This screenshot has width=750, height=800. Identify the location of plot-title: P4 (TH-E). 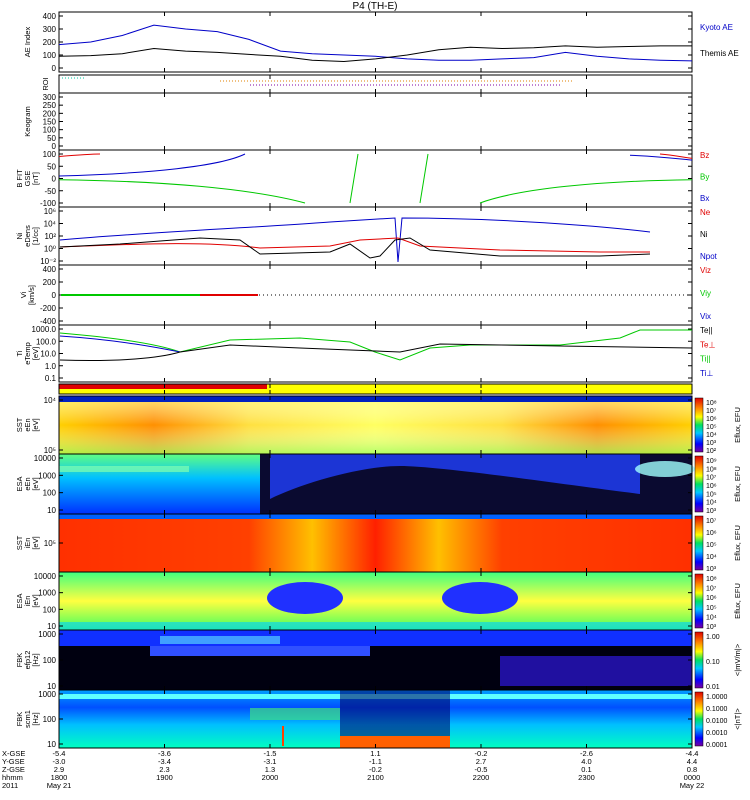
(375, 6).